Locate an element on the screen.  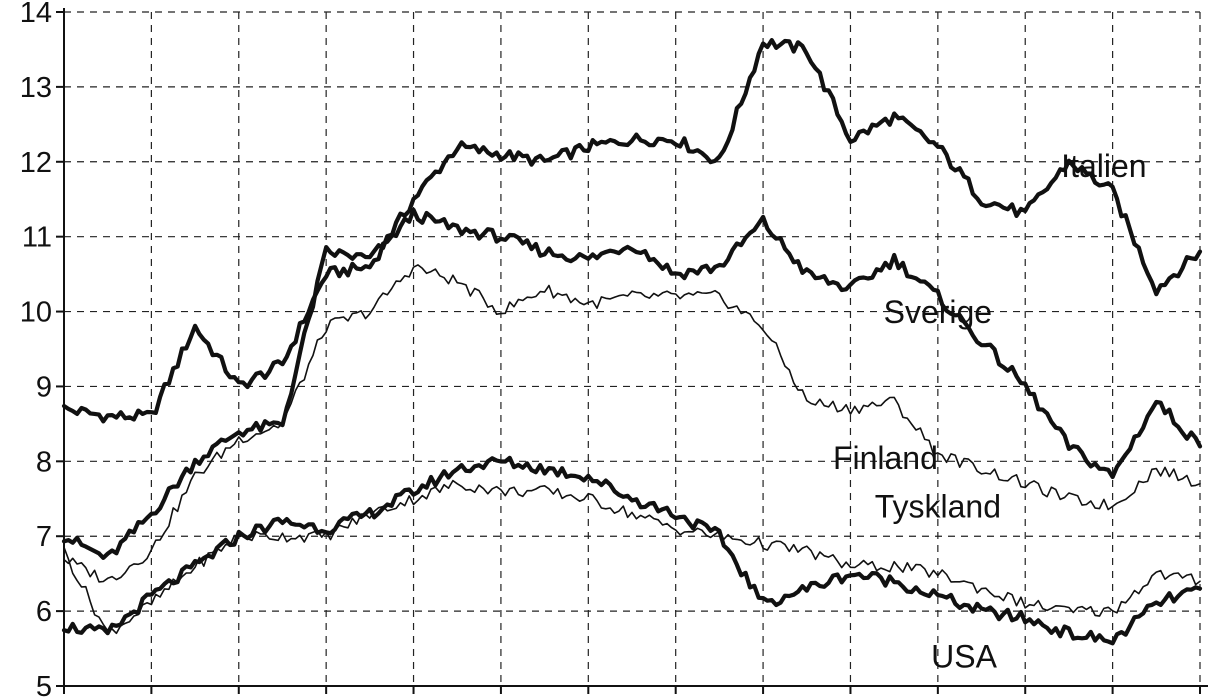
series-label-finland: Finland is located at coordinates (885, 458).